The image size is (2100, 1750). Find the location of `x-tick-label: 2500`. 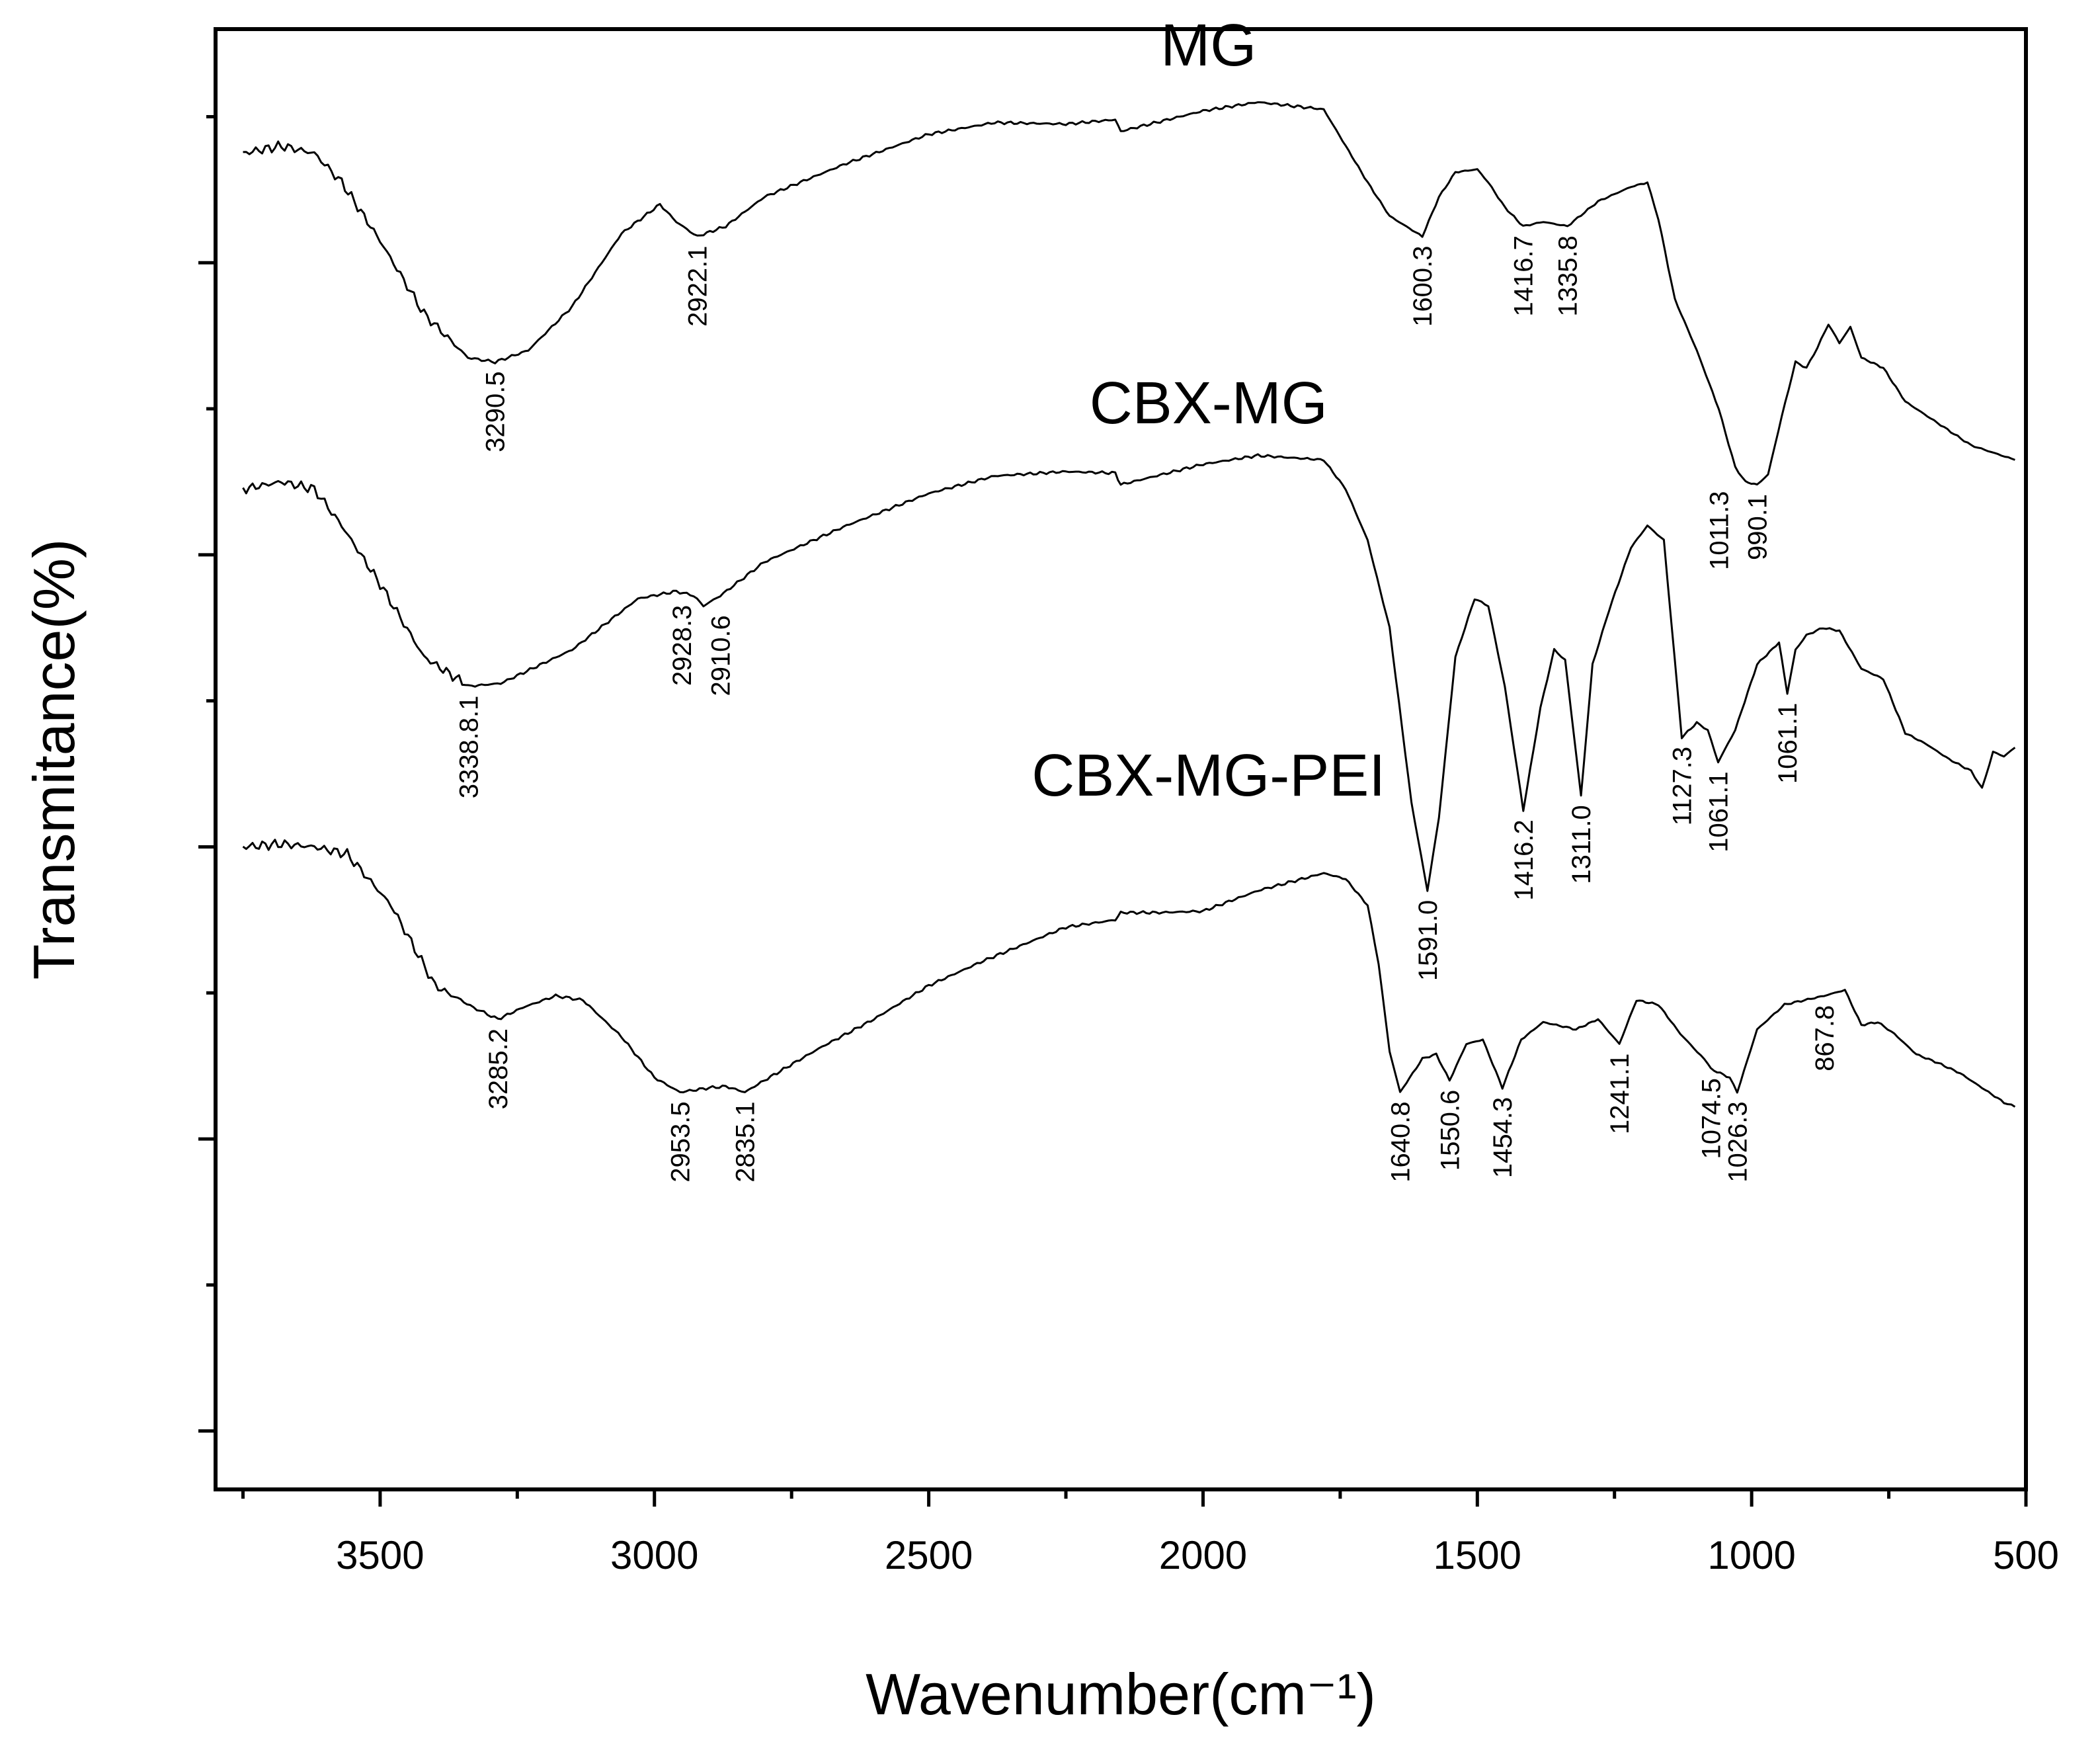

x-tick-label: 2500 is located at coordinates (929, 1555).